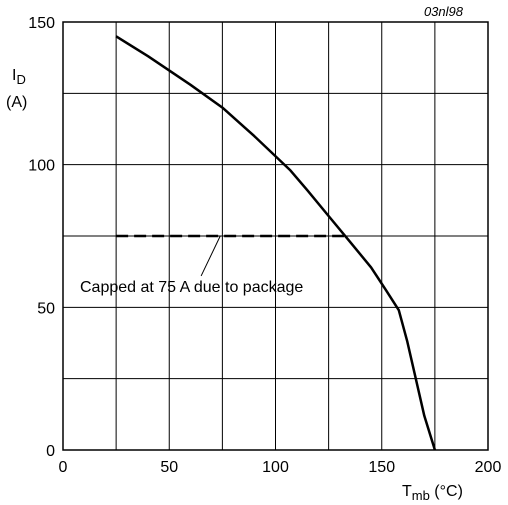 The height and width of the screenshot is (505, 508). What do you see at coordinates (63, 467) in the screenshot?
I see `x-tick-label: 0` at bounding box center [63, 467].